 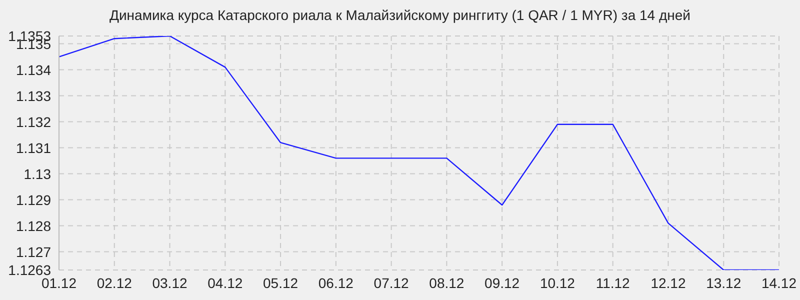 I want to click on x-tick-label: 03.12, so click(x=170, y=282).